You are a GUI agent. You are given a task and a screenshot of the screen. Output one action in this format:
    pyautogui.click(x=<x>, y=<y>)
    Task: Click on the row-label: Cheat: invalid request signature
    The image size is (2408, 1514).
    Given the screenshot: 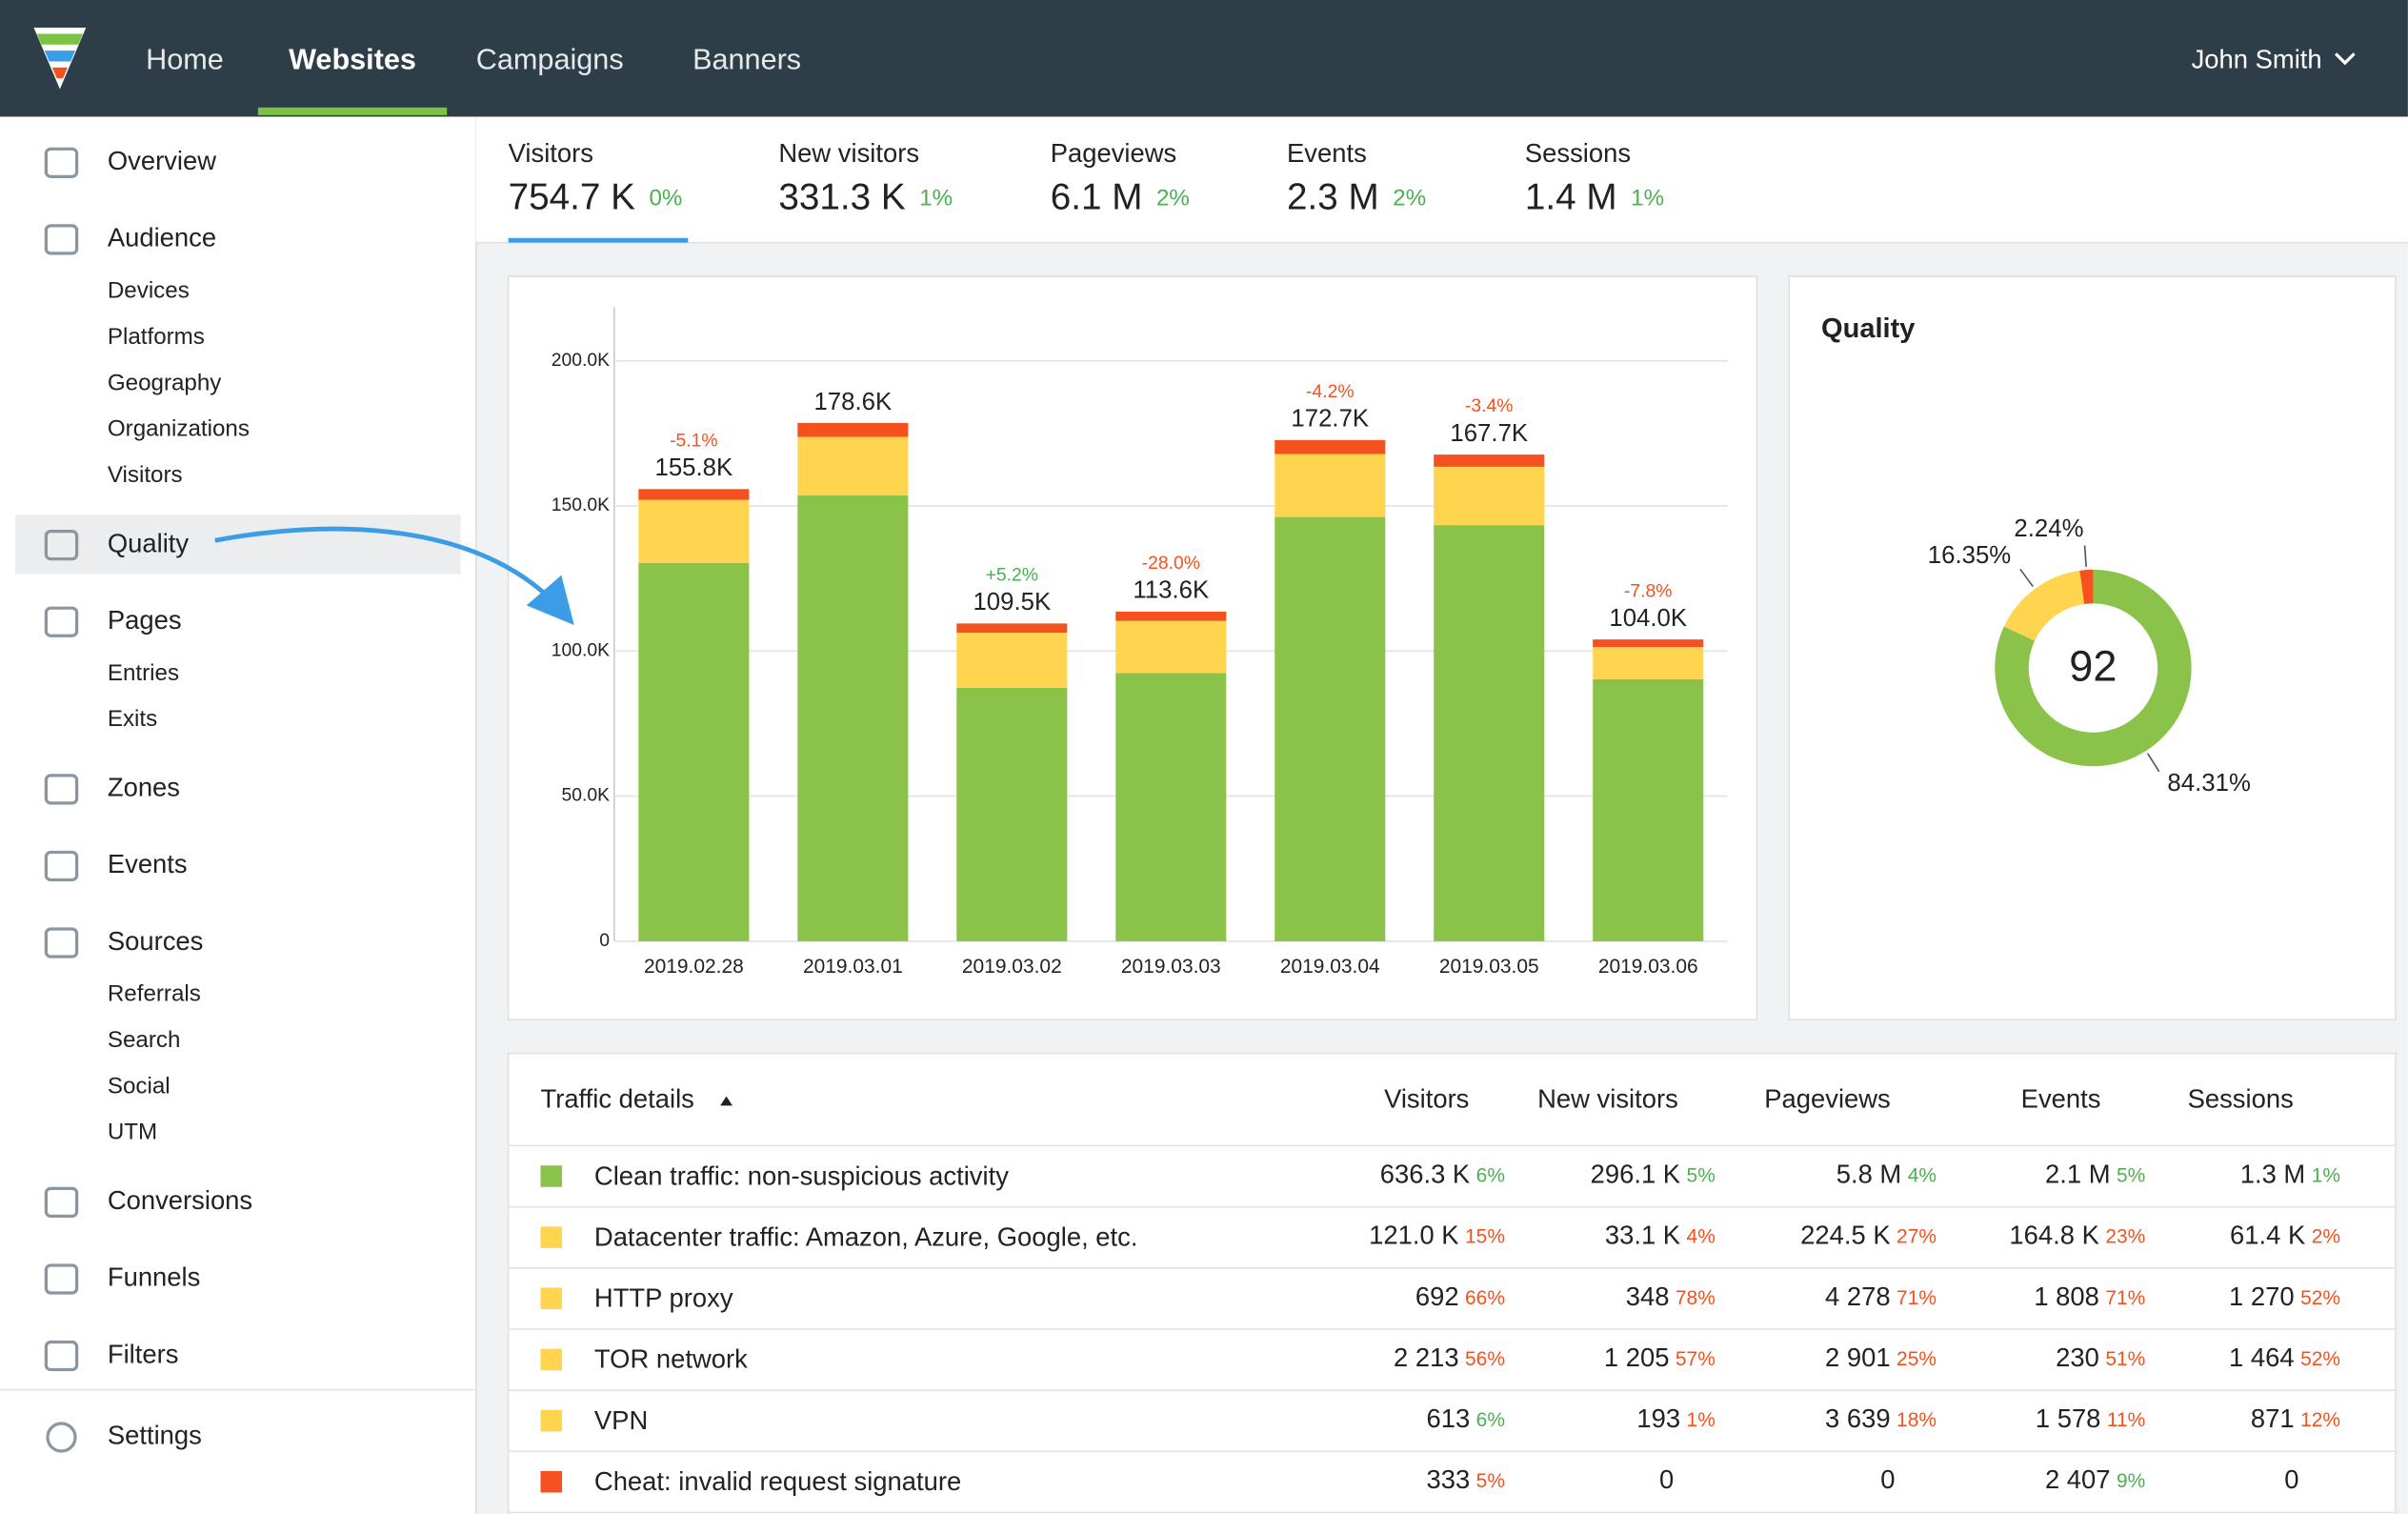 What is the action you would take?
    pyautogui.click(x=777, y=1481)
    